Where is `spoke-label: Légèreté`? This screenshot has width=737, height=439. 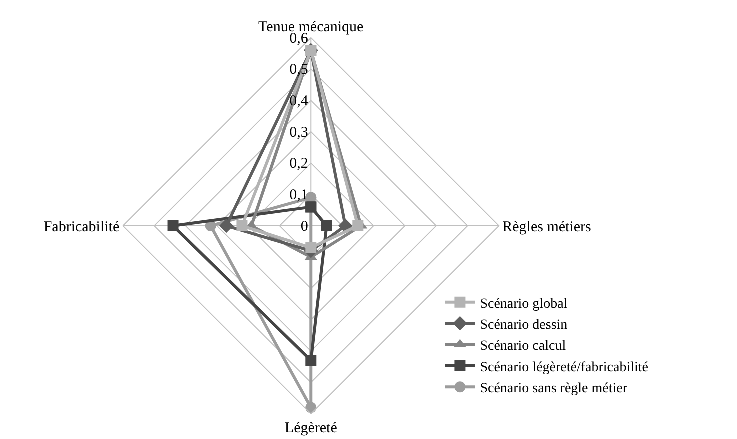
spoke-label: Légèreté is located at coordinates (311, 428).